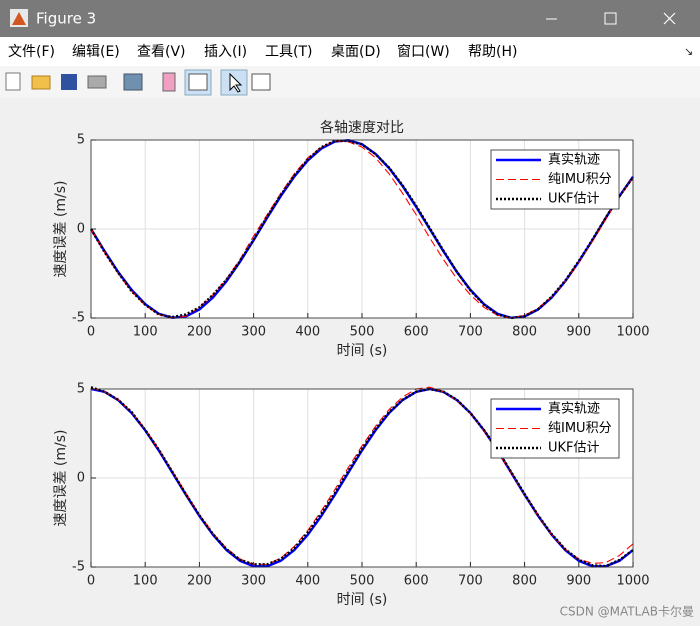 The image size is (700, 626). Describe the element at coordinates (41, 82) in the screenshot. I see `open-icon` at that location.